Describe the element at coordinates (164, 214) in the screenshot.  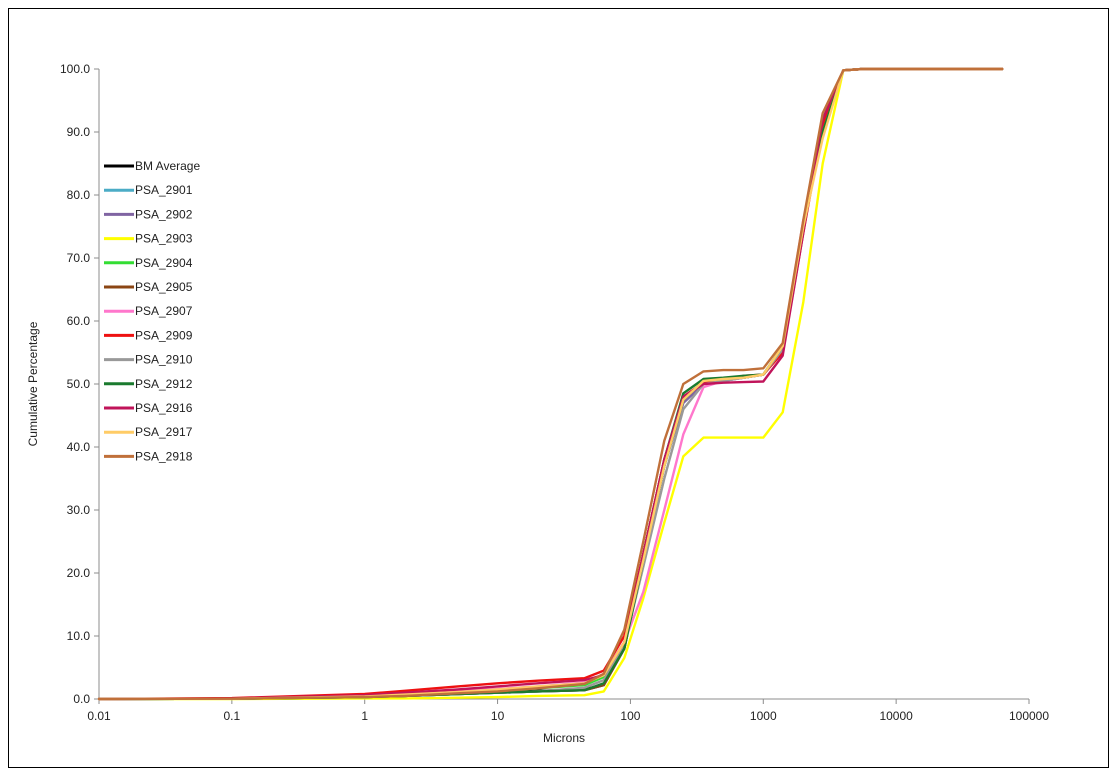
I see `legend-label: PSA_2902` at that location.